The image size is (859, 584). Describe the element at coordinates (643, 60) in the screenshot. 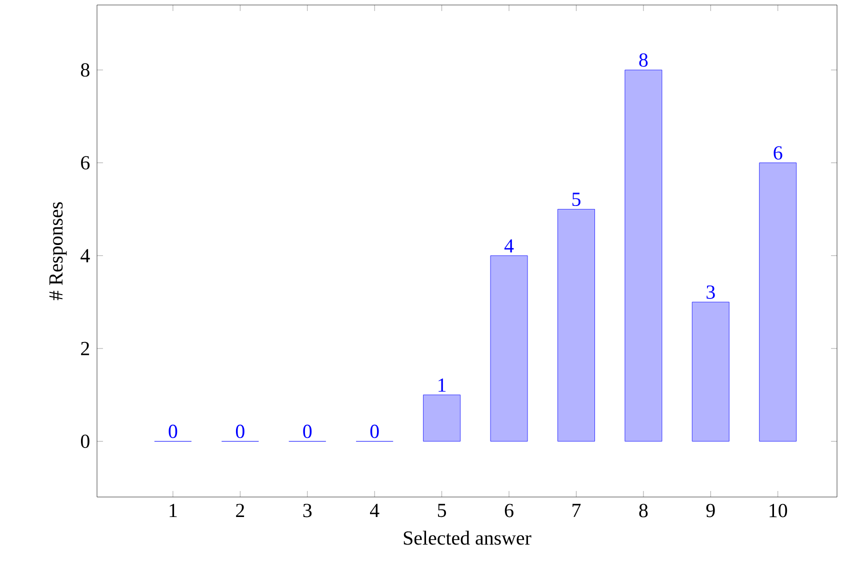

I see `data-label: 8` at that location.